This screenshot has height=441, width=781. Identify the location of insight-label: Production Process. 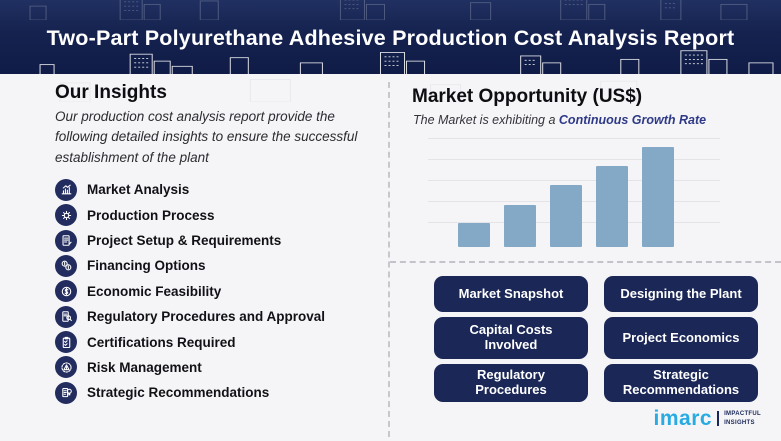
(151, 215).